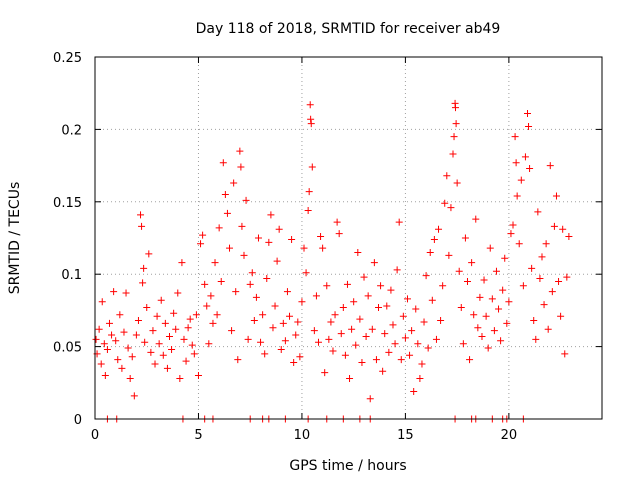 This screenshot has height=484, width=640. Describe the element at coordinates (302, 435) in the screenshot. I see `x-tick-label: 10` at that location.